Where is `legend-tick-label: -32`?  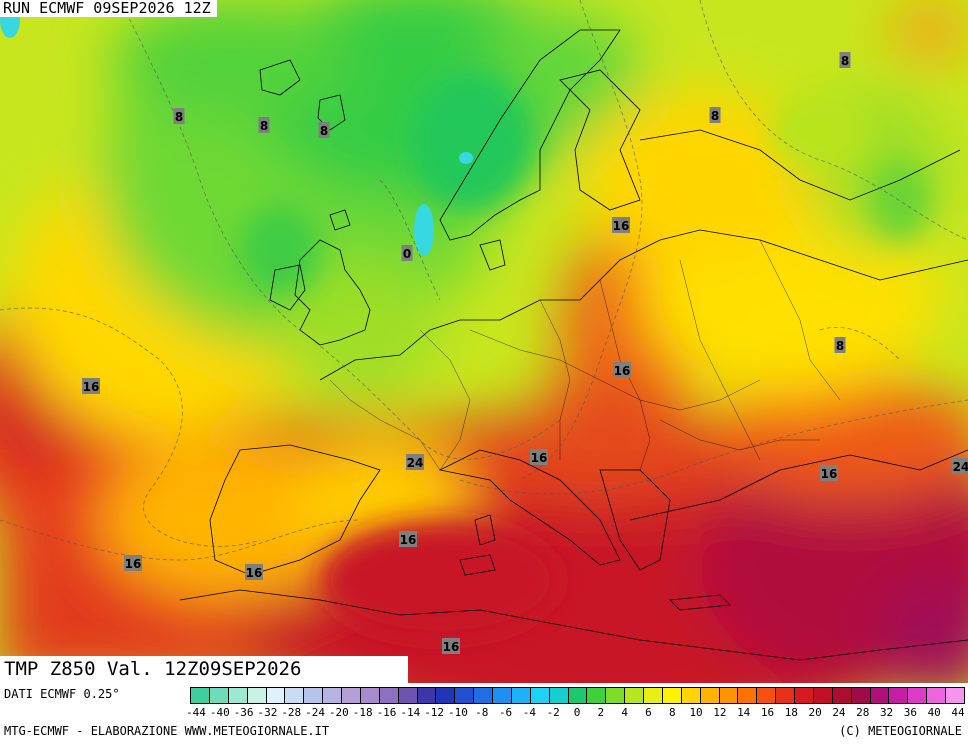
legend-tick-label: -32 is located at coordinates (267, 712).